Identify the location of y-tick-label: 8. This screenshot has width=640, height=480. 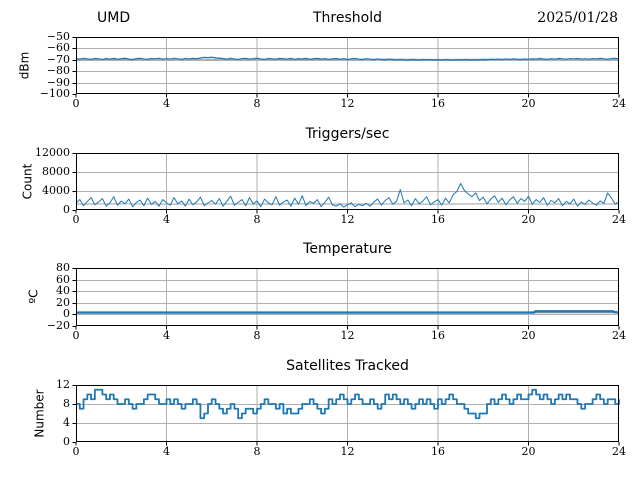
(66, 403).